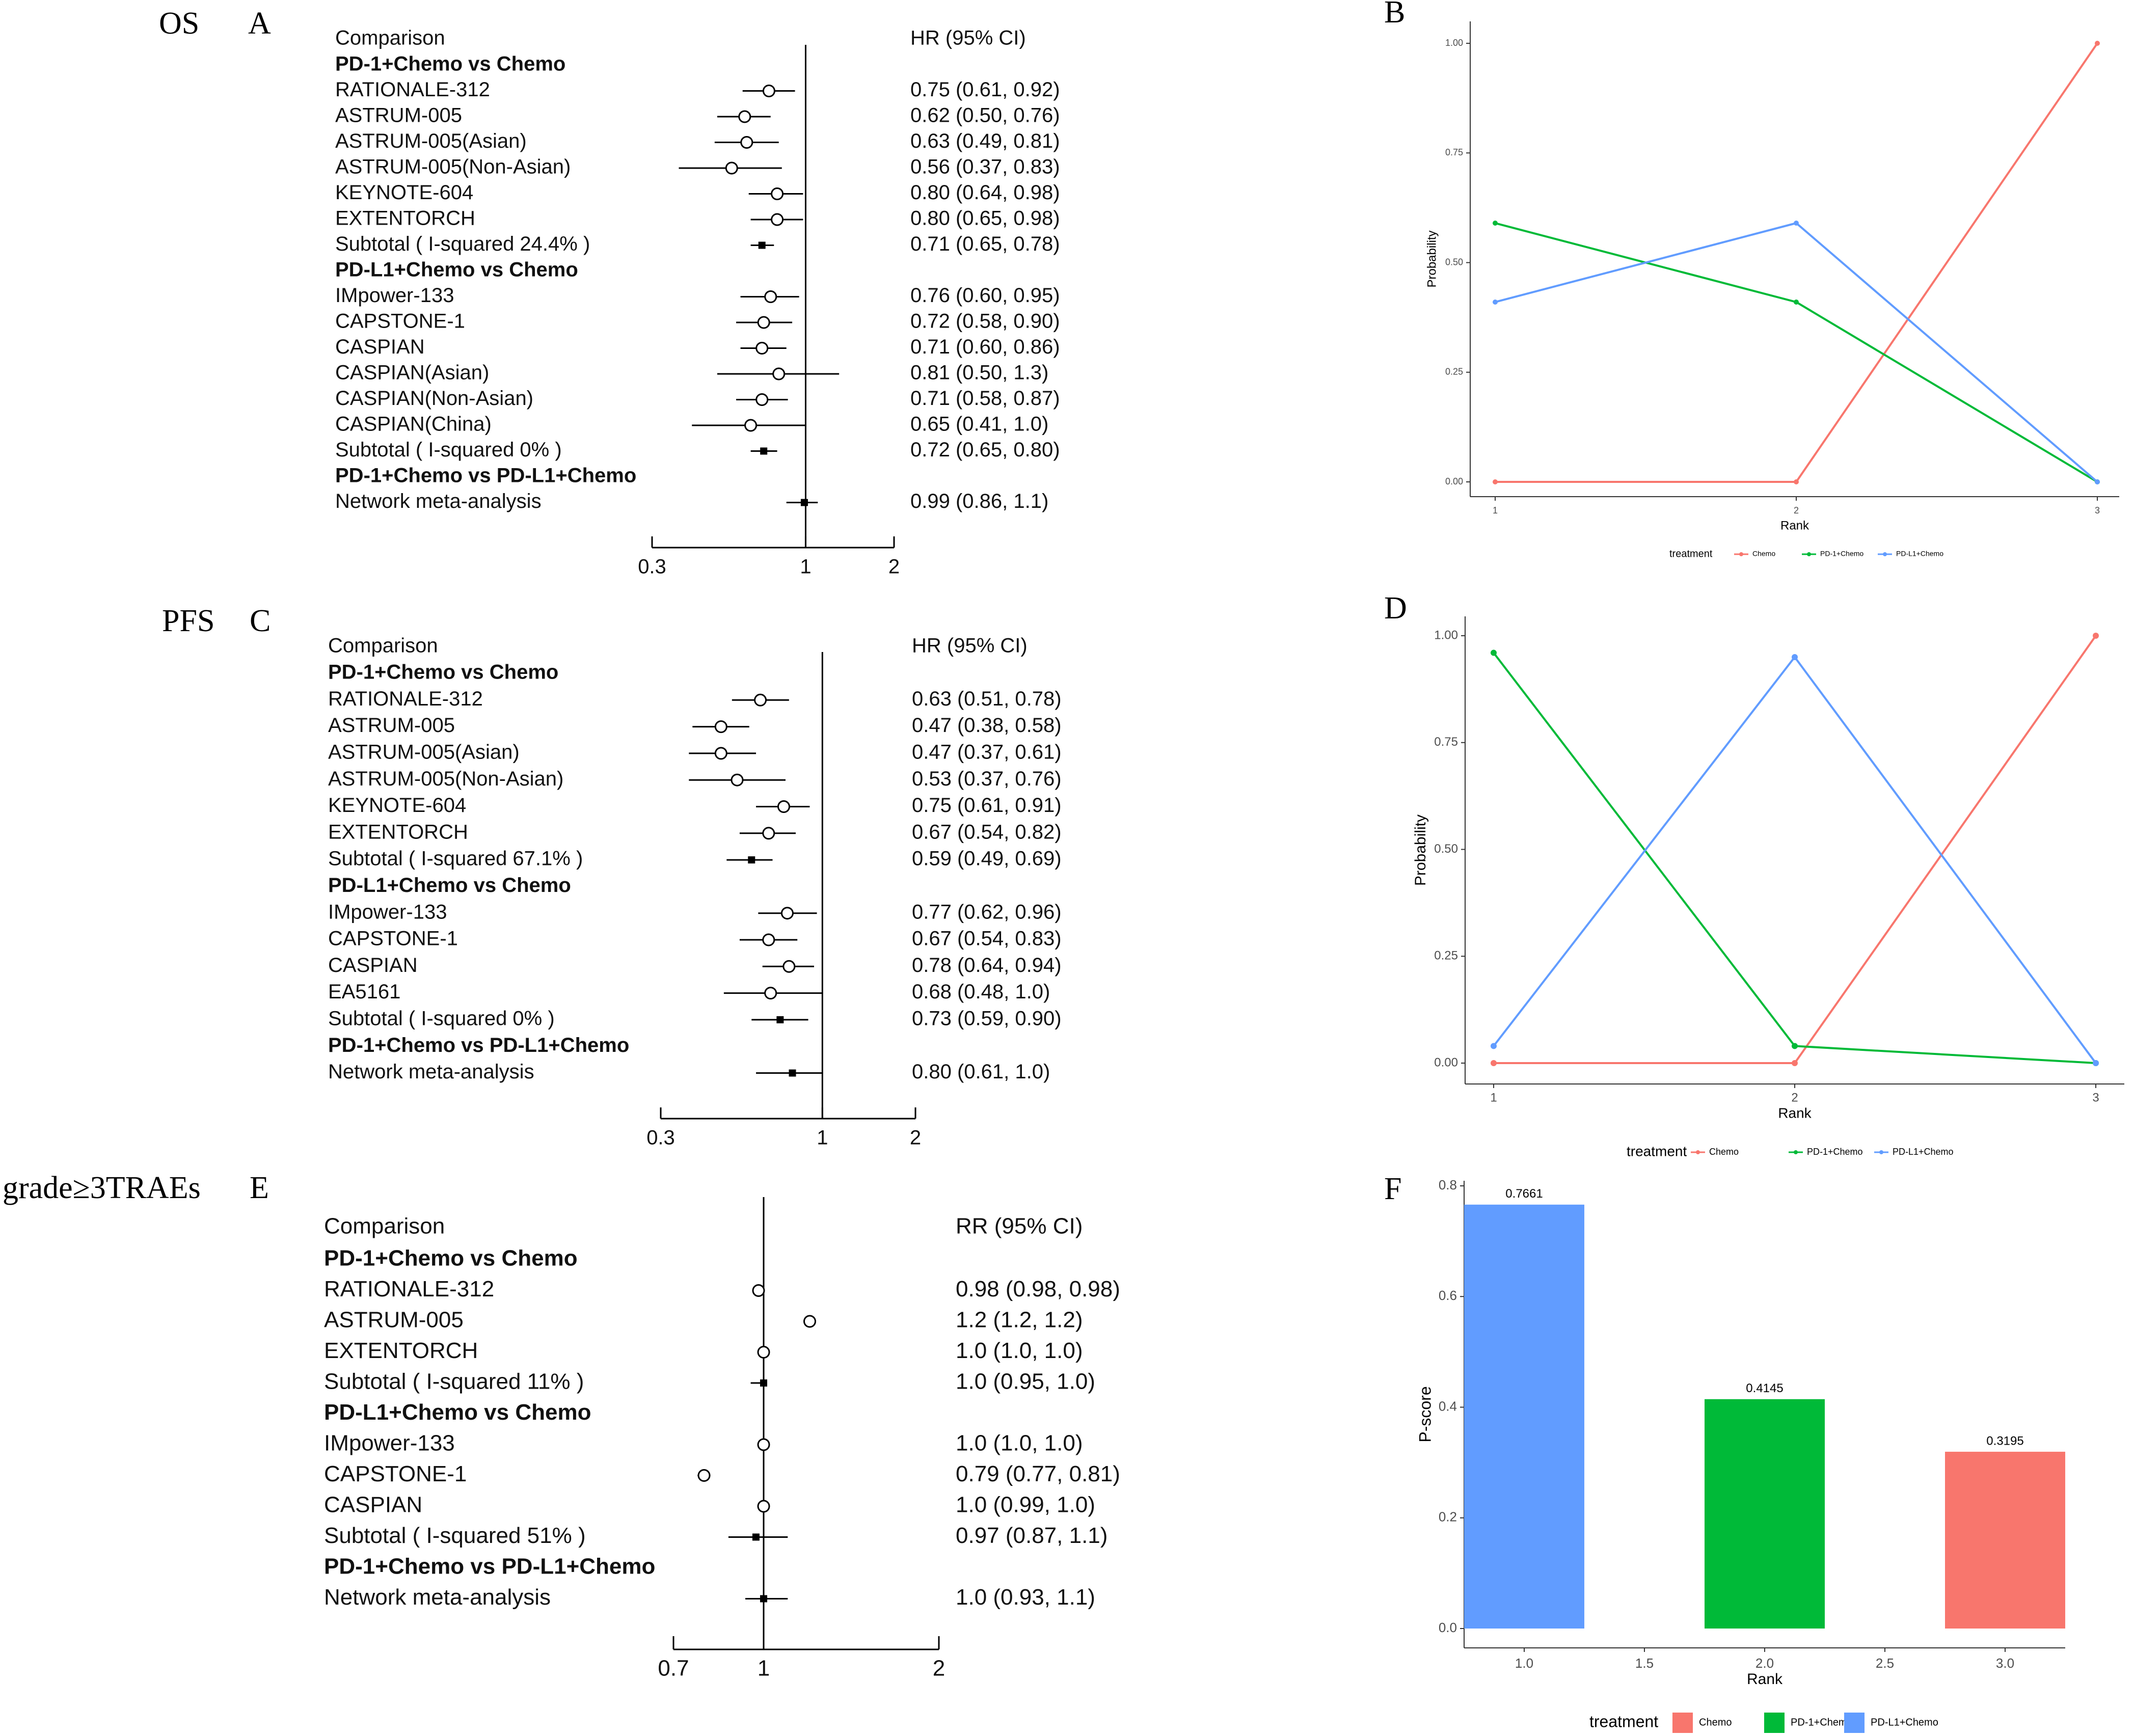 The image size is (2134, 1736). I want to click on row-label: Subtotal ( I-squared 0% ), so click(448, 450).